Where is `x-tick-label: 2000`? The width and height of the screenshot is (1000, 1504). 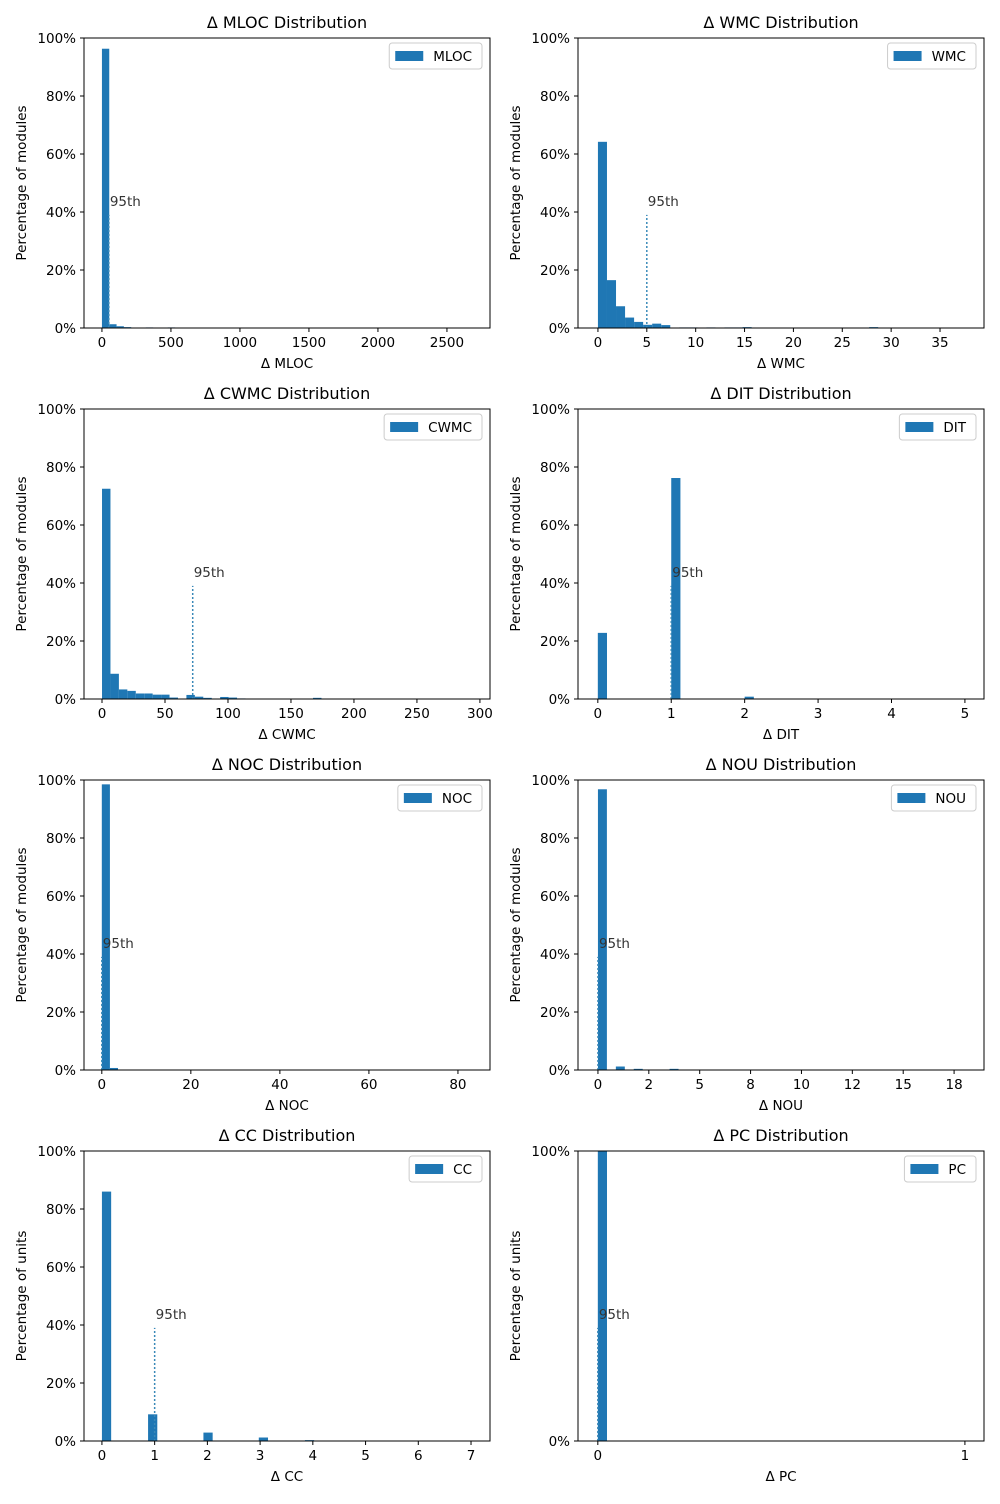 x-tick-label: 2000 is located at coordinates (378, 343).